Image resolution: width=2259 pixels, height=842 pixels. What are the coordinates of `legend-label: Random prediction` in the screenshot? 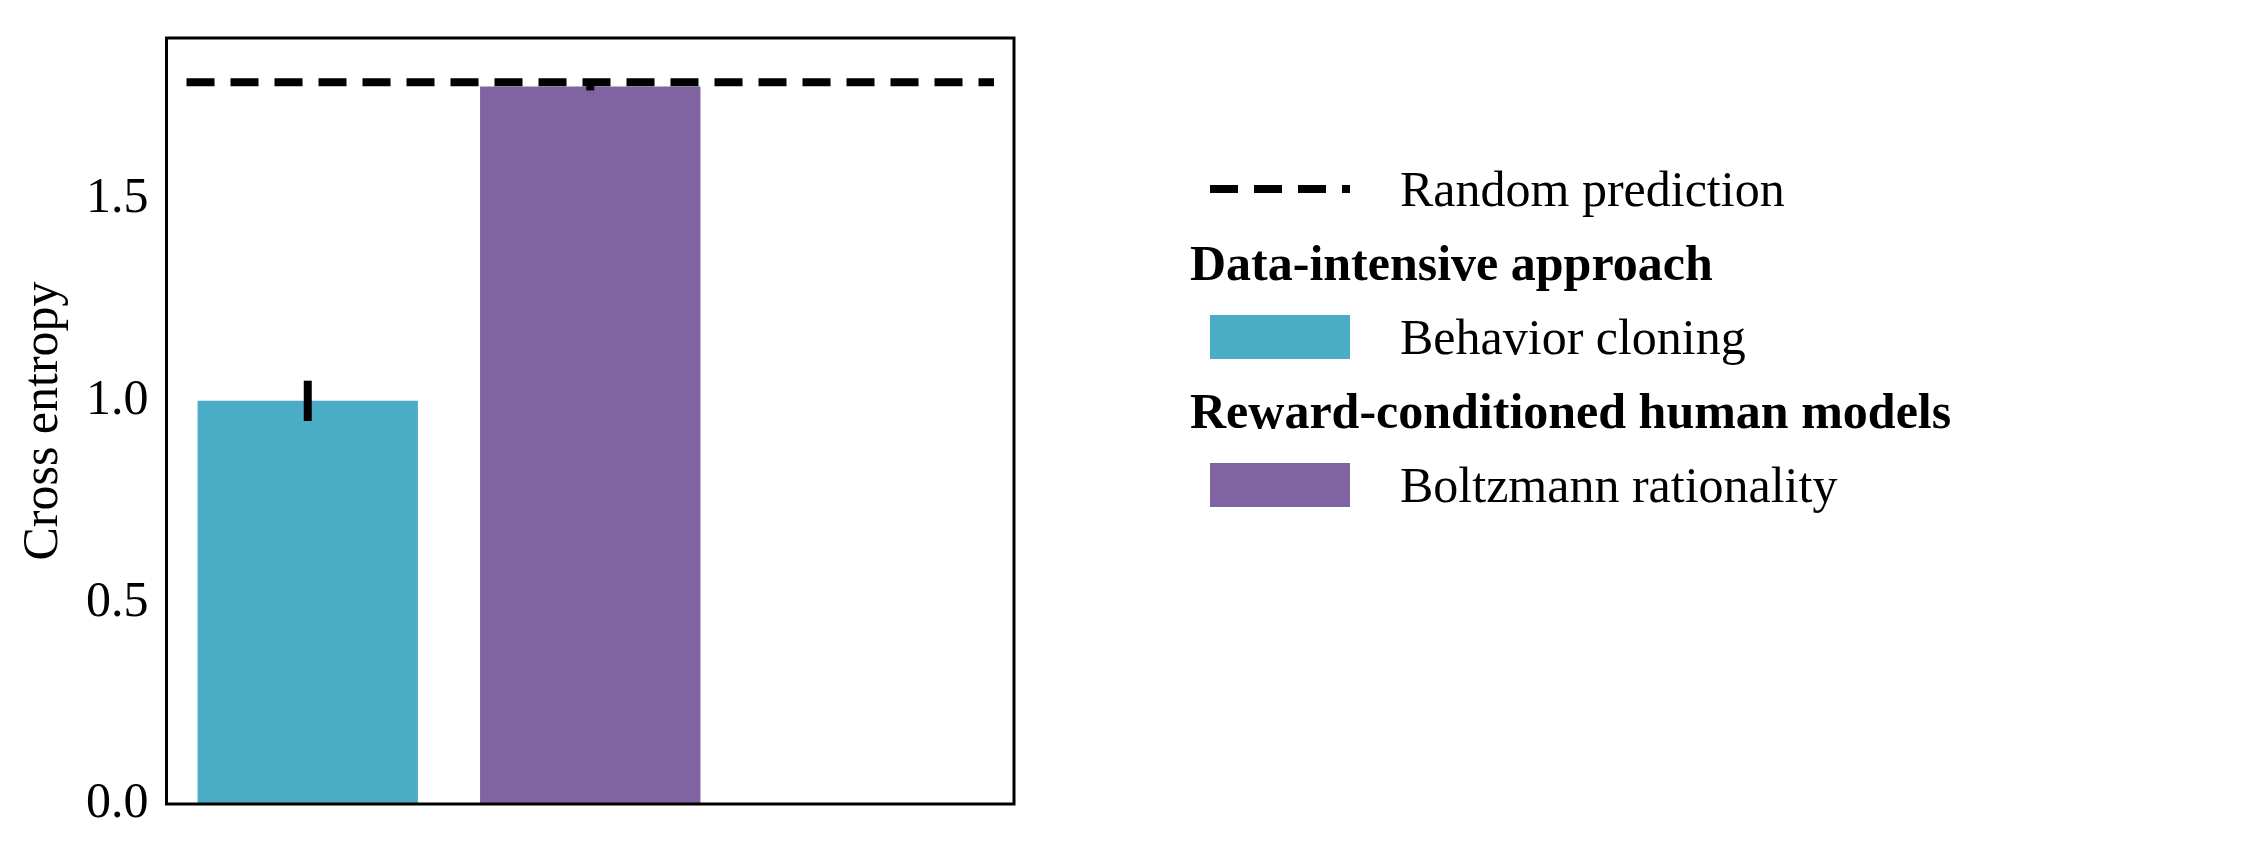 It's located at (1592, 189).